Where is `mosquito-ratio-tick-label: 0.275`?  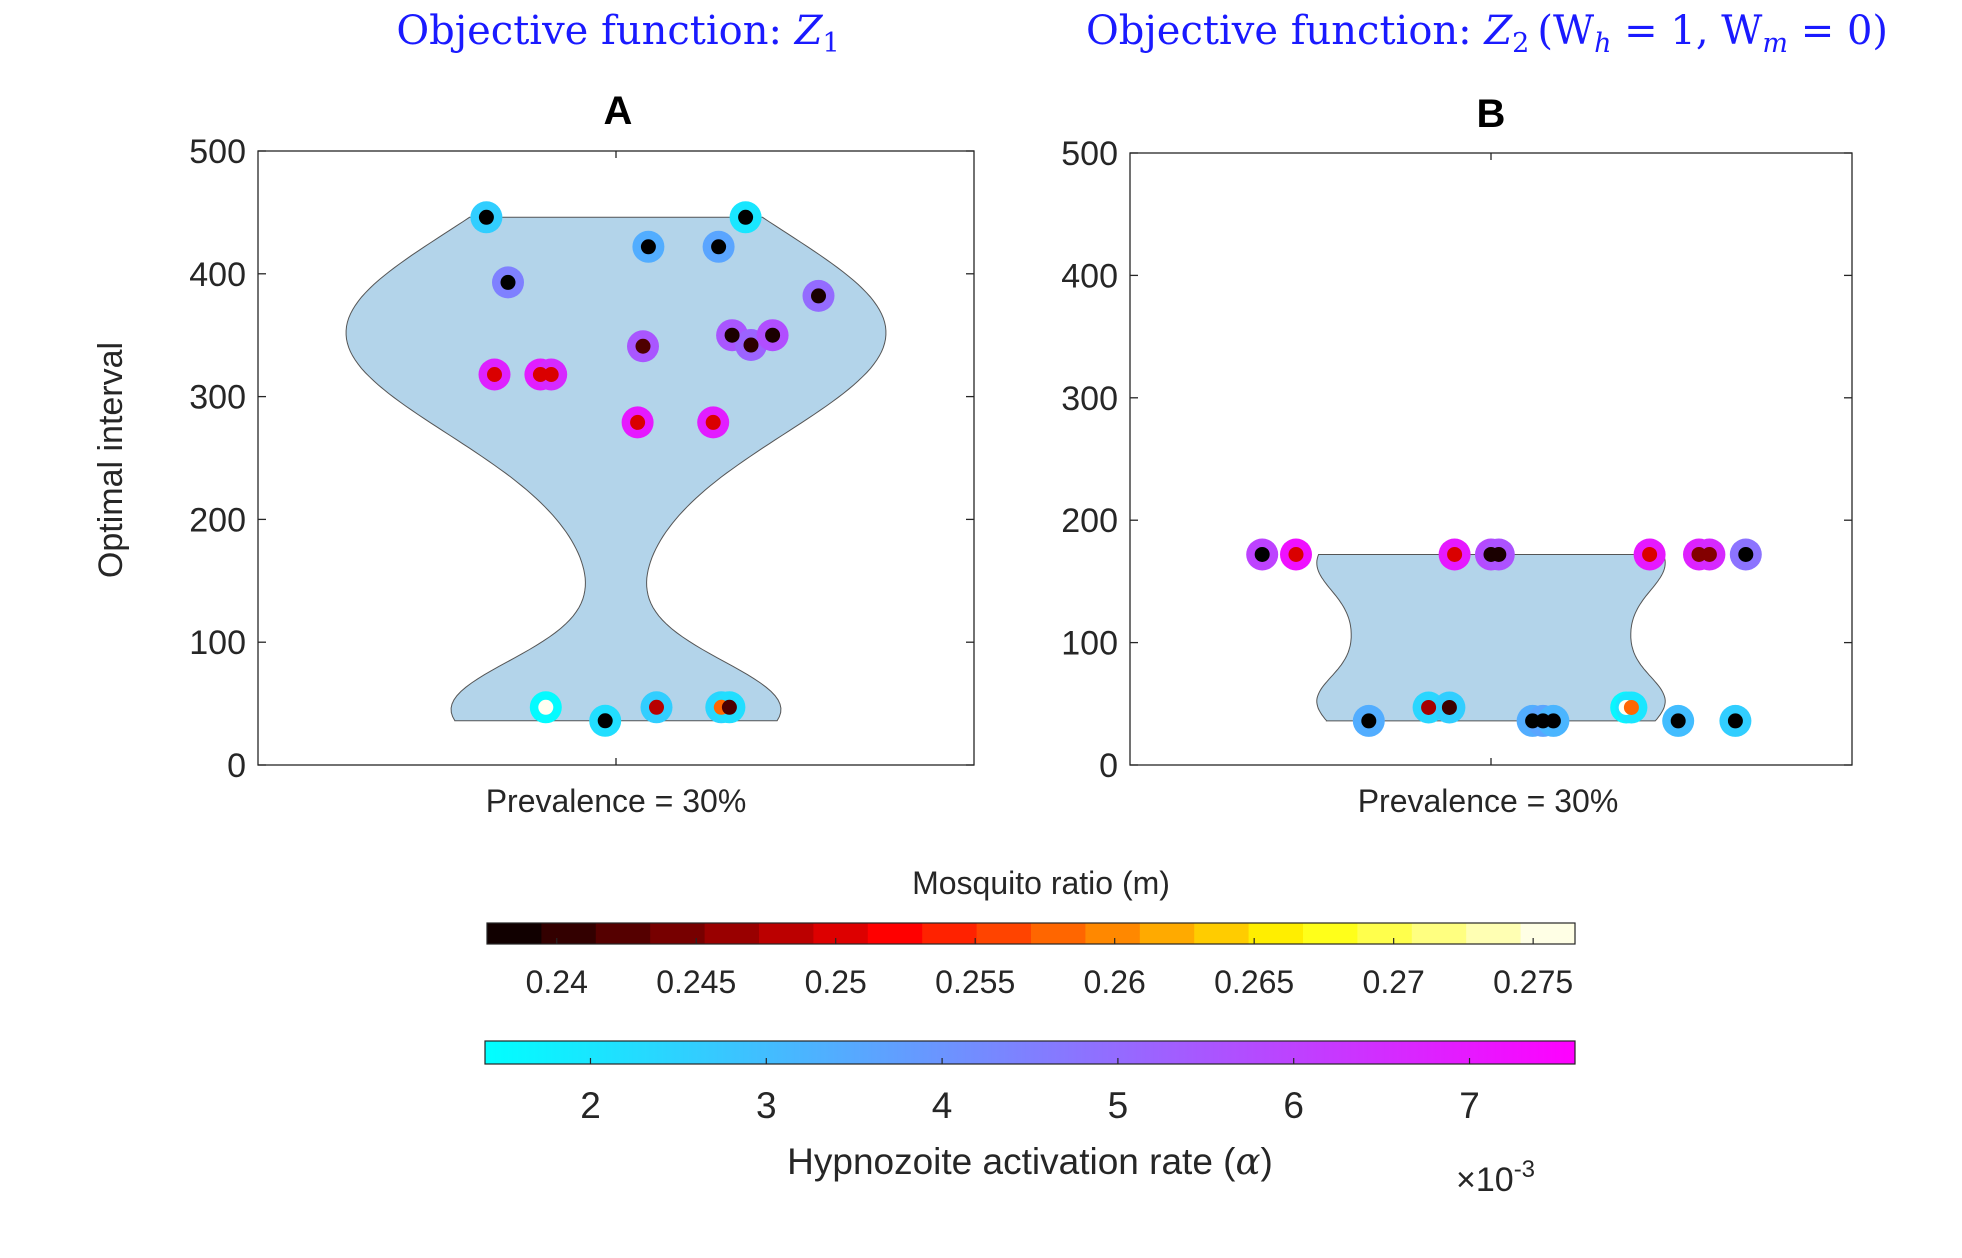 mosquito-ratio-tick-label: 0.275 is located at coordinates (1533, 982).